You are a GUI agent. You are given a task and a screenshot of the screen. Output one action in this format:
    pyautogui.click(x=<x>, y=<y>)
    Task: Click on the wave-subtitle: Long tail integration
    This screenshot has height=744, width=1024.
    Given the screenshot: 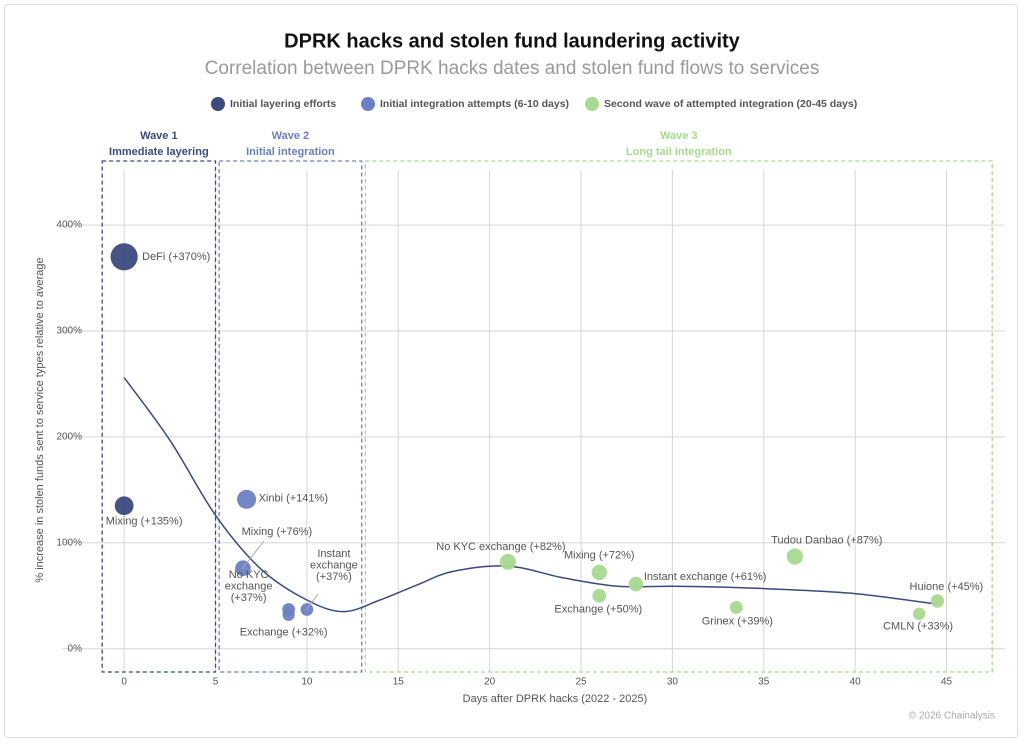 What is the action you would take?
    pyautogui.click(x=679, y=152)
    